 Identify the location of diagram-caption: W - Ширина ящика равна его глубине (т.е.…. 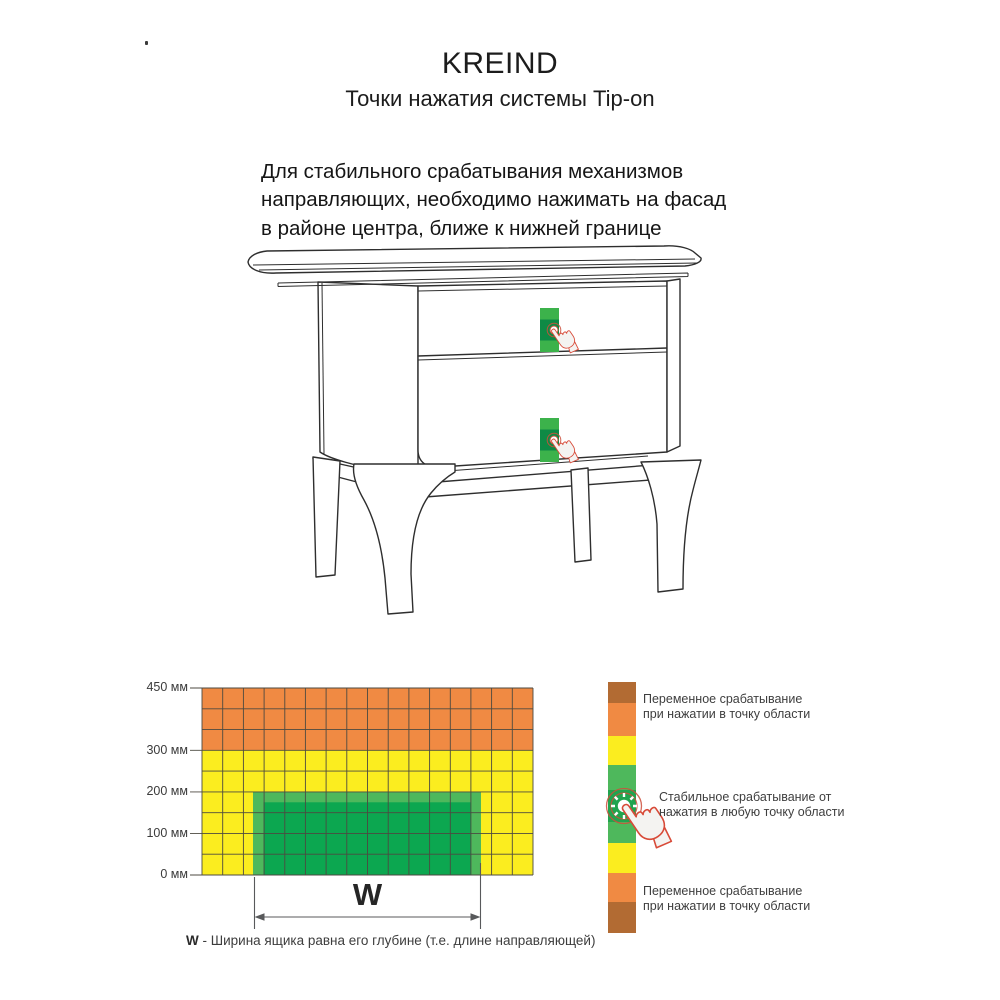
(390, 940).